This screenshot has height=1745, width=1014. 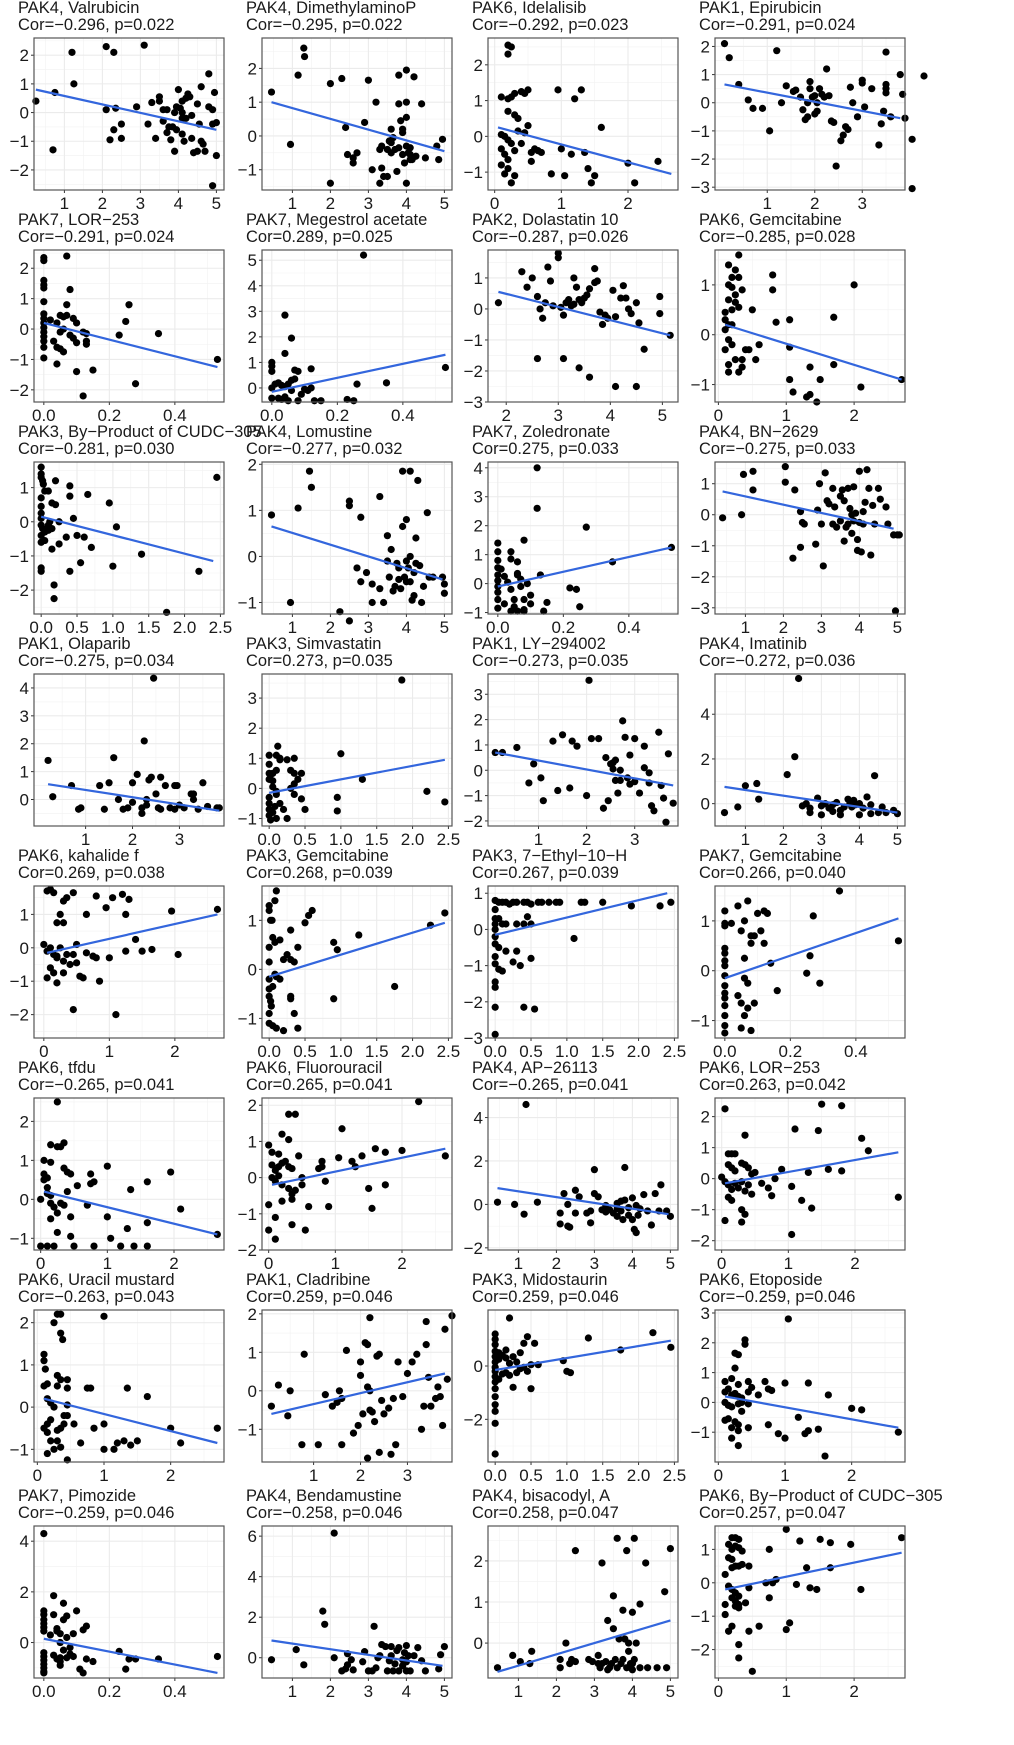 What do you see at coordinates (545, 1297) in the screenshot?
I see `panel-correlation-stats: Cor=0.259, p=0.046` at bounding box center [545, 1297].